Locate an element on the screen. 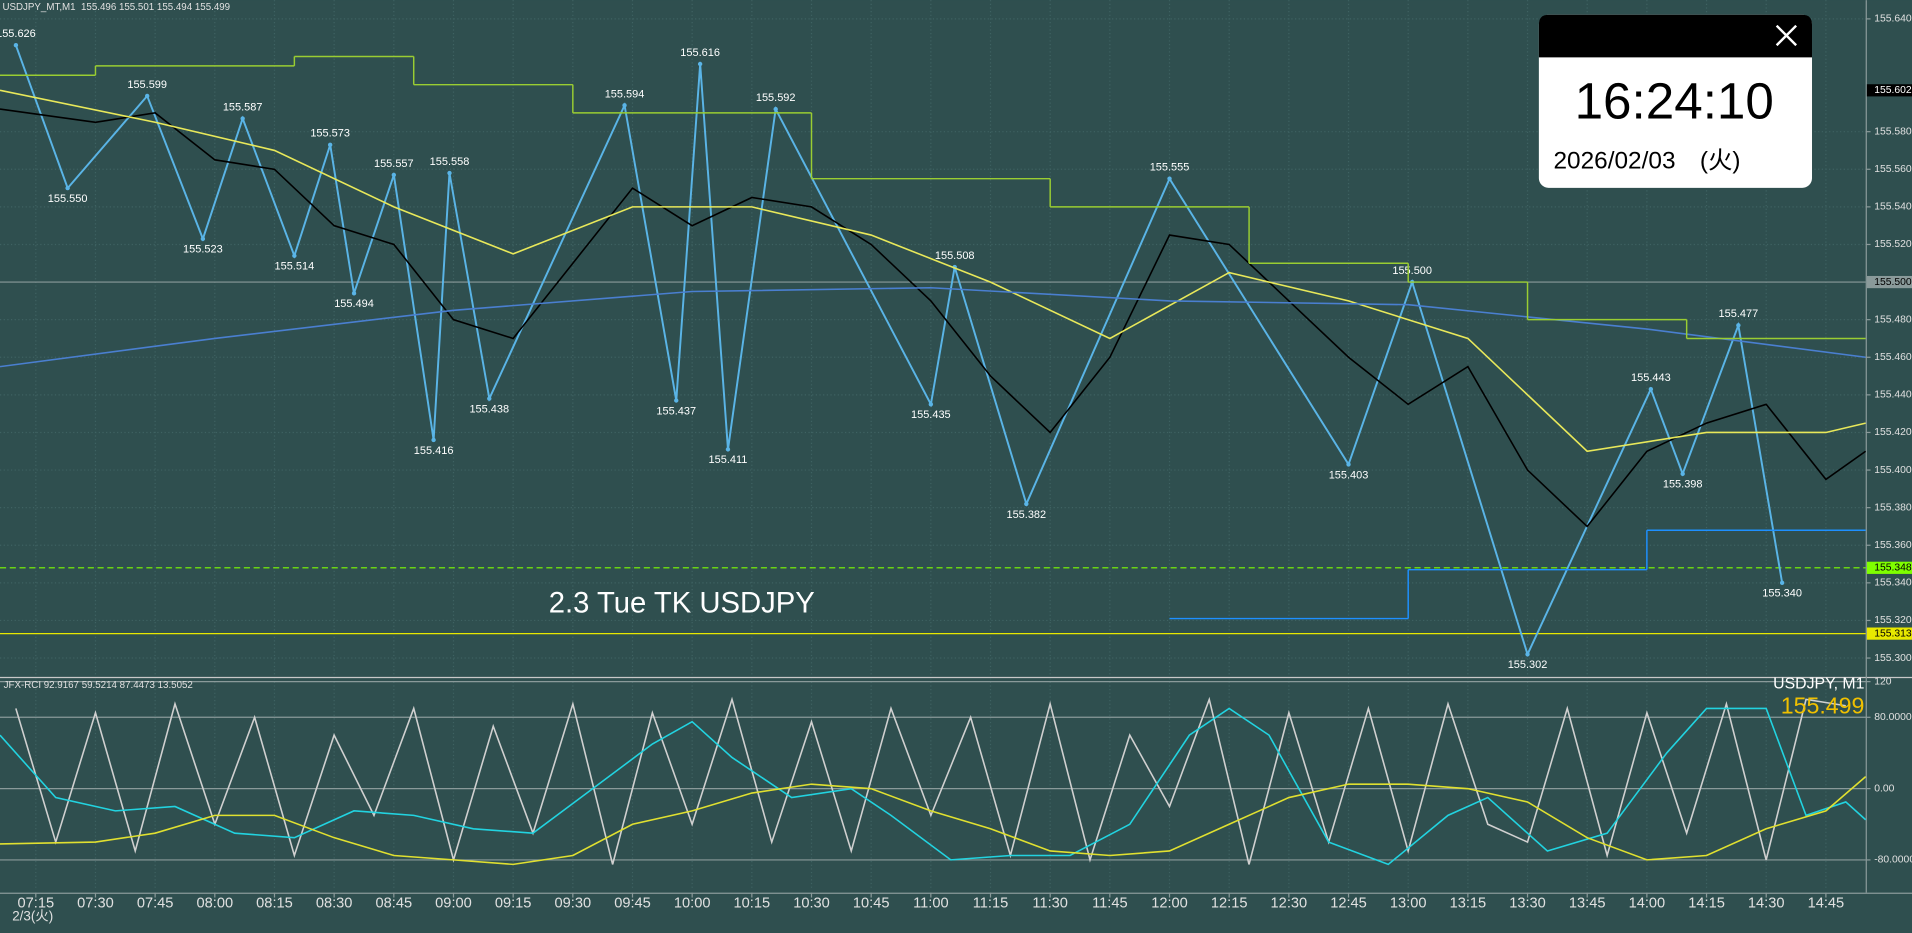 This screenshot has width=1912, height=933. symbol-label: USDJPY, M1 is located at coordinates (1818, 683).